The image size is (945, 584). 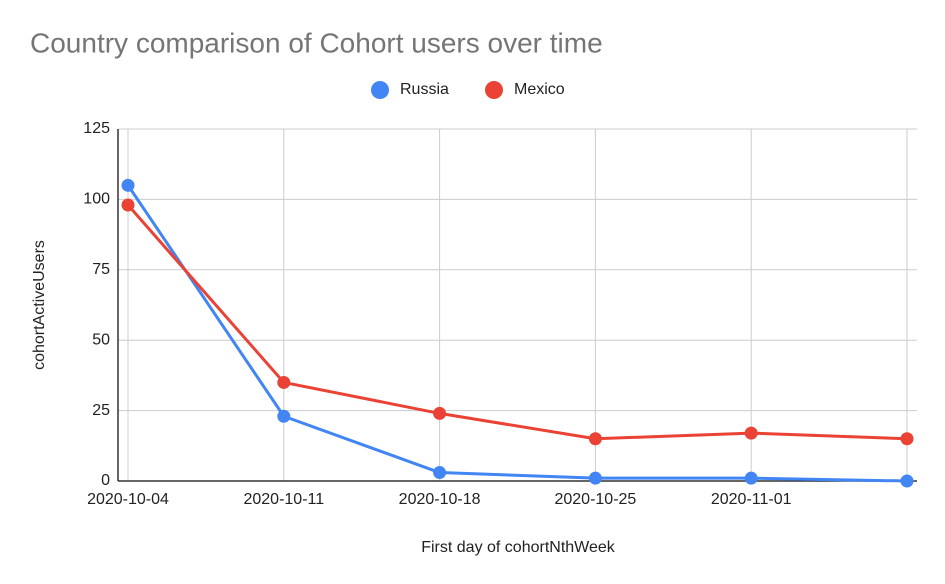 I want to click on x-axis-title: First day of cohortNthWeek, so click(x=518, y=547).